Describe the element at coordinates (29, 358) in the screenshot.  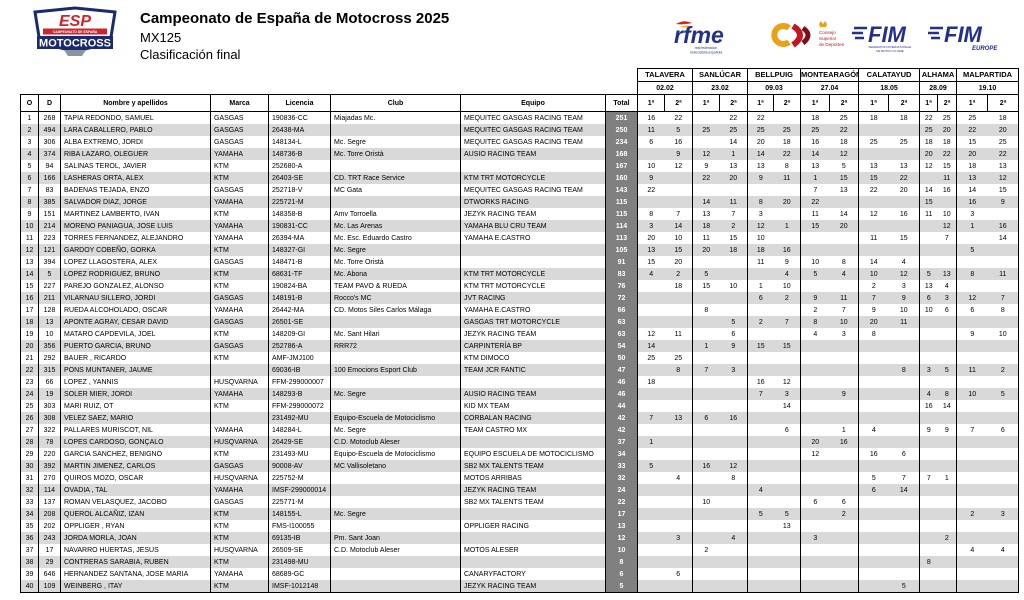
I see `cell-position: 21` at that location.